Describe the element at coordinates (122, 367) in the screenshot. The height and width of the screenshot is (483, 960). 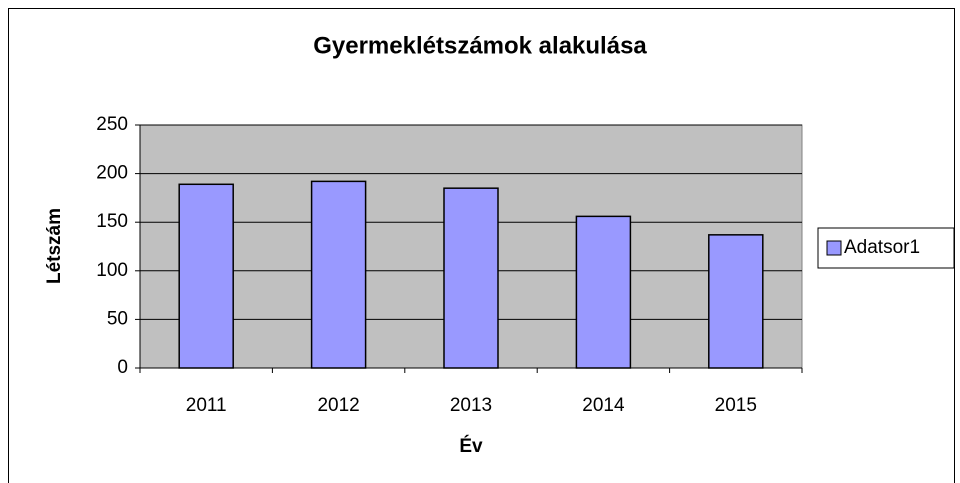
I see `y-tick-label: 0` at that location.